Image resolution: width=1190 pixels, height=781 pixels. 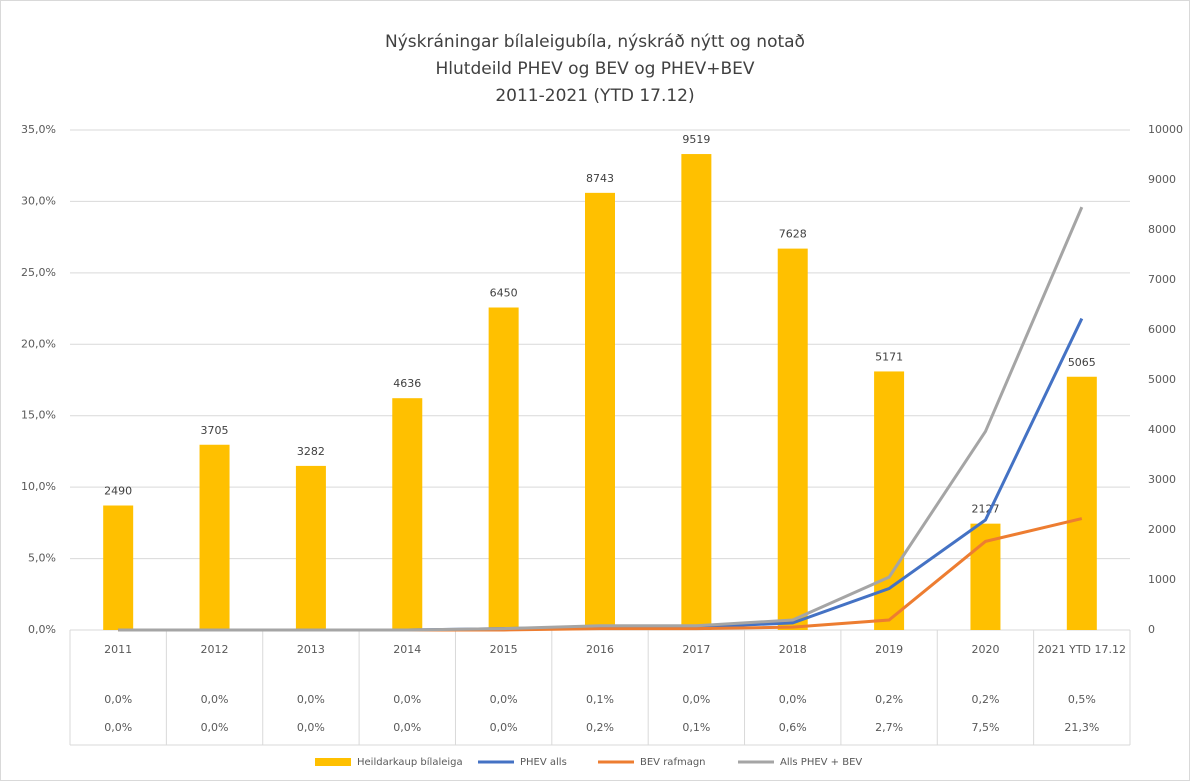 What do you see at coordinates (42, 629) in the screenshot?
I see `y-tick-label: 0,0%` at bounding box center [42, 629].